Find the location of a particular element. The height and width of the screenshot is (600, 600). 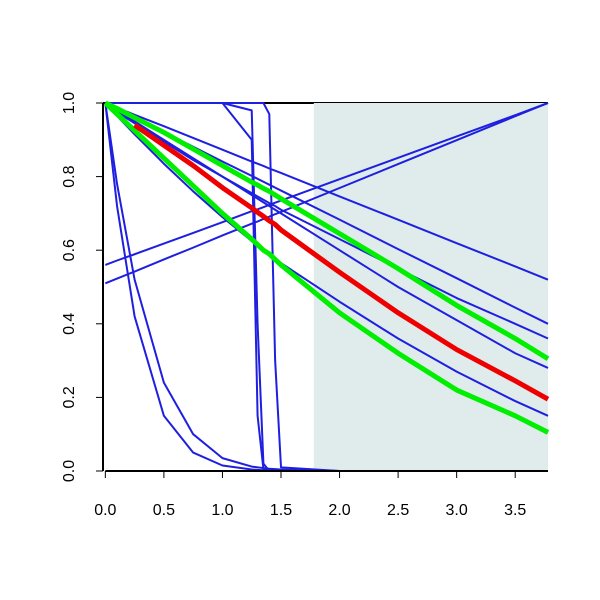

y-tick-label: 0.8 is located at coordinates (69, 176).